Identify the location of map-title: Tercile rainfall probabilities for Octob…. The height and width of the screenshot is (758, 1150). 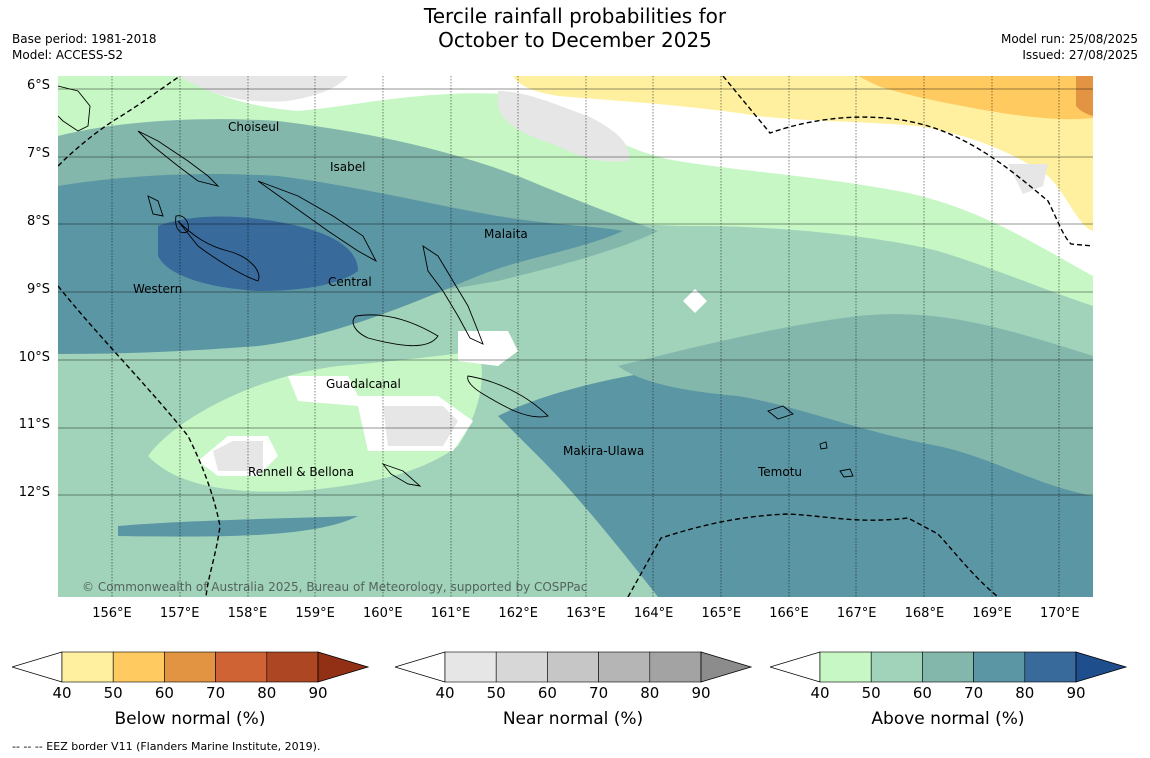
(575, 28).